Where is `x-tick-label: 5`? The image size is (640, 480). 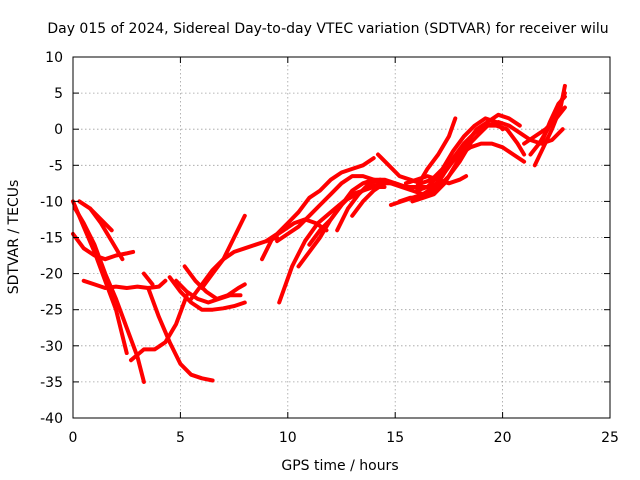 x-tick-label: 5 is located at coordinates (180, 438).